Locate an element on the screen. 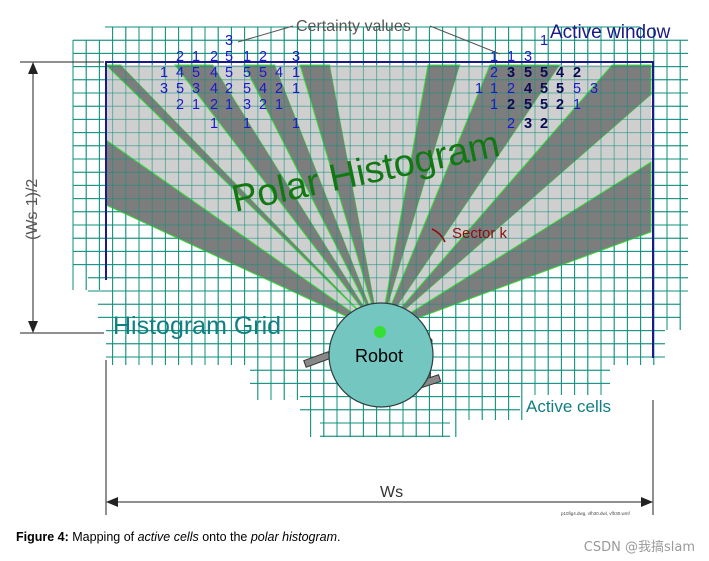 This screenshot has width=709, height=561. caption-text-2: onto the is located at coordinates (224, 537).